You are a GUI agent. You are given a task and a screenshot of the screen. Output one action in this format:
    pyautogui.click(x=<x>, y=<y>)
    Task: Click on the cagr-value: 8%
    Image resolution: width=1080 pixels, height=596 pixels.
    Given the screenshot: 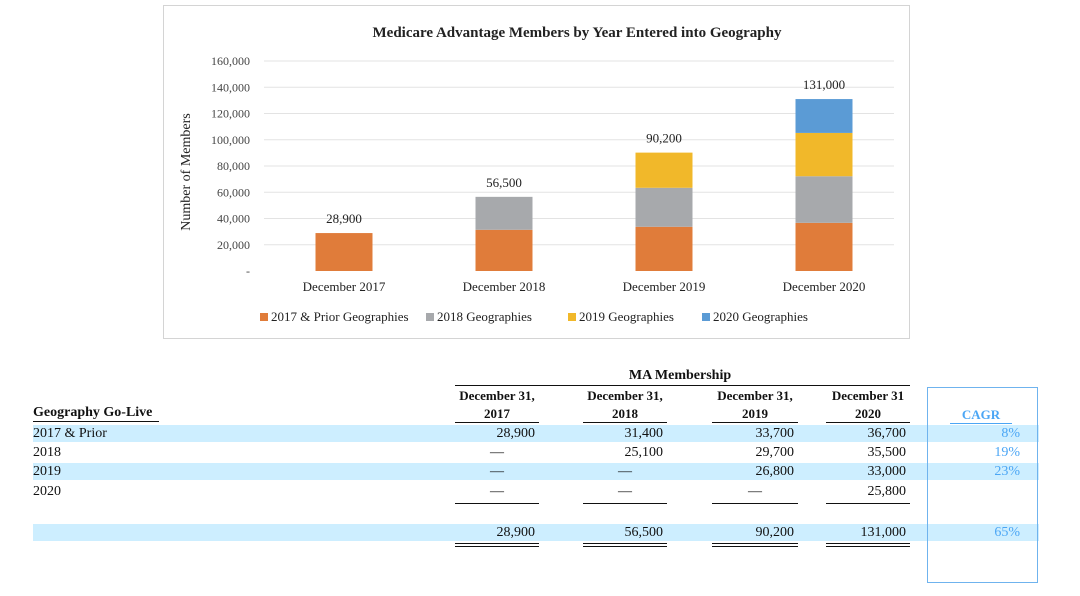 What is the action you would take?
    pyautogui.click(x=1010, y=433)
    